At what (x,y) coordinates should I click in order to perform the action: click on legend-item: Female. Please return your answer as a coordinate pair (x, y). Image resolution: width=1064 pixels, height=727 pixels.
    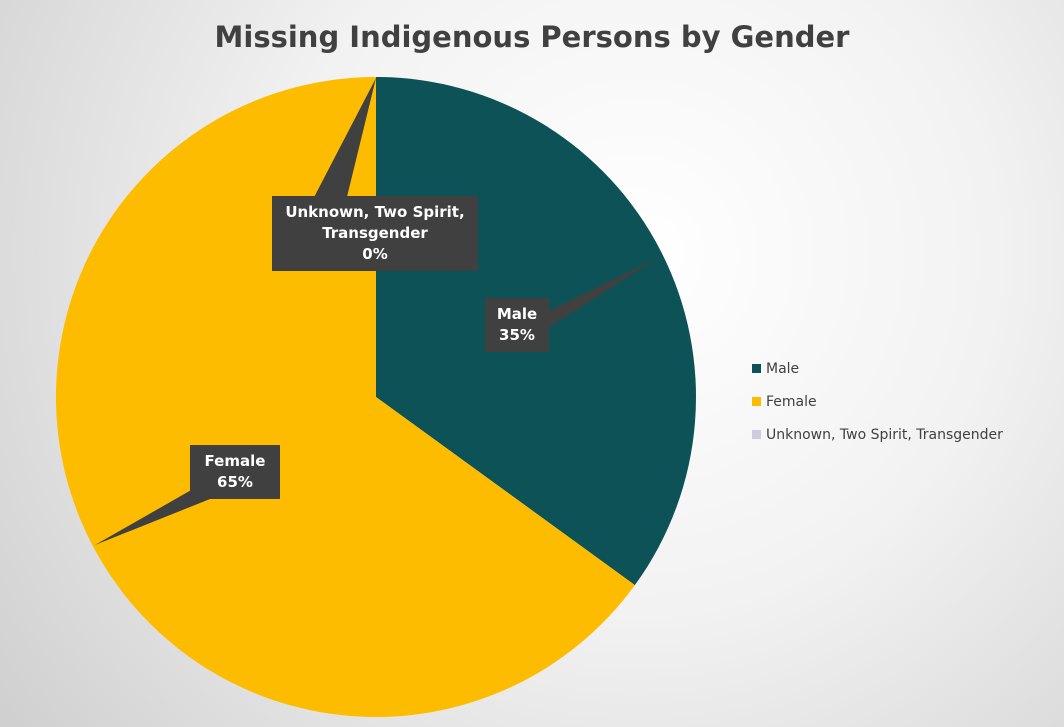
    Looking at the image, I should click on (877, 401).